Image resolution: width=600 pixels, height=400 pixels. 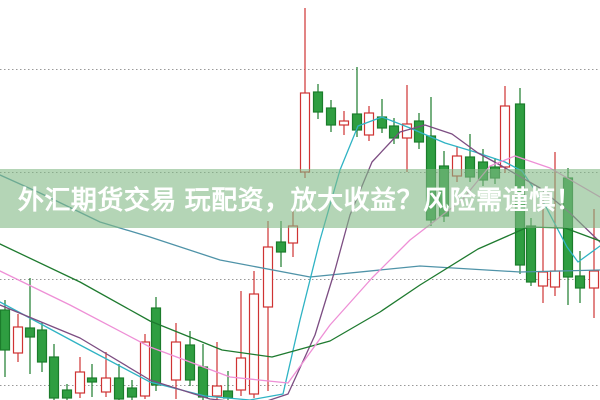 I want to click on headline-banner: 外汇期货交易 玩配资，放大收益？风险需谨慎！, so click(x=300, y=198).